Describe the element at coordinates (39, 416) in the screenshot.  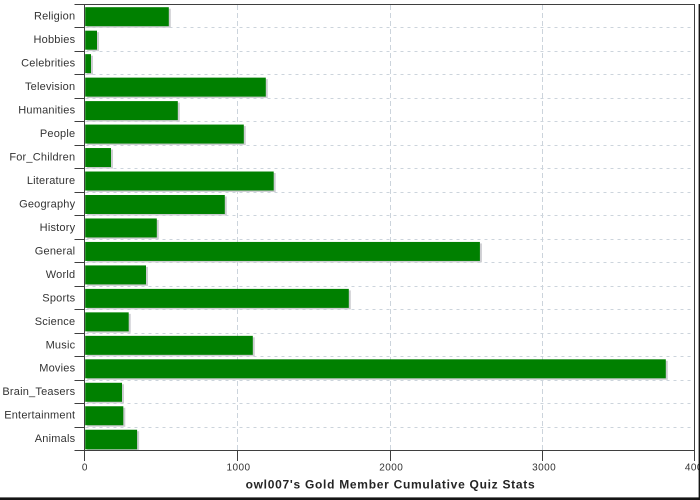
I see `svg-text: Entertainment` at that location.